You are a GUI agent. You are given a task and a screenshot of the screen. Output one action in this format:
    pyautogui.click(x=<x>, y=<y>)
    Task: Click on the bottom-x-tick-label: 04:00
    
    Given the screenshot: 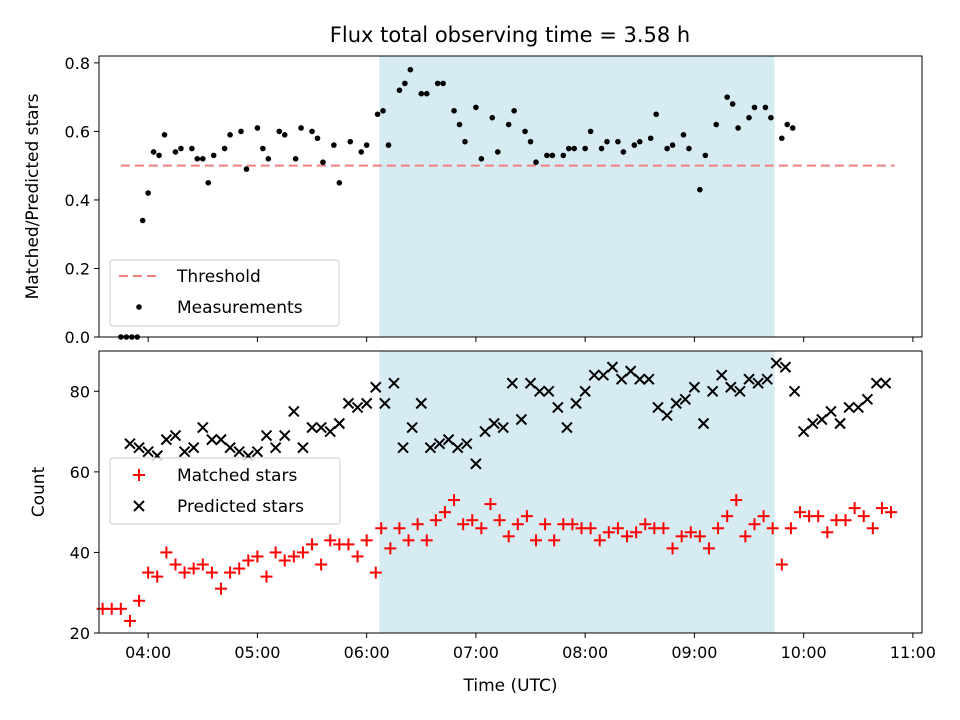 What is the action you would take?
    pyautogui.click(x=148, y=652)
    